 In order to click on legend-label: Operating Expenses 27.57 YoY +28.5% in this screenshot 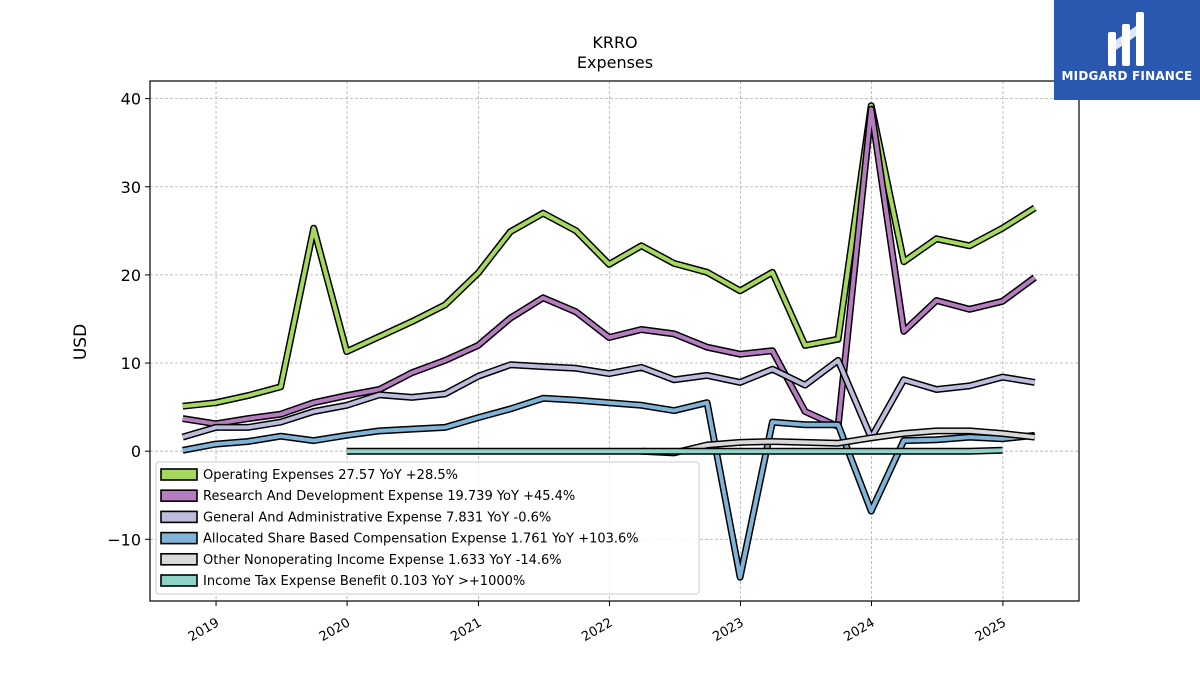, I will do `click(330, 475)`.